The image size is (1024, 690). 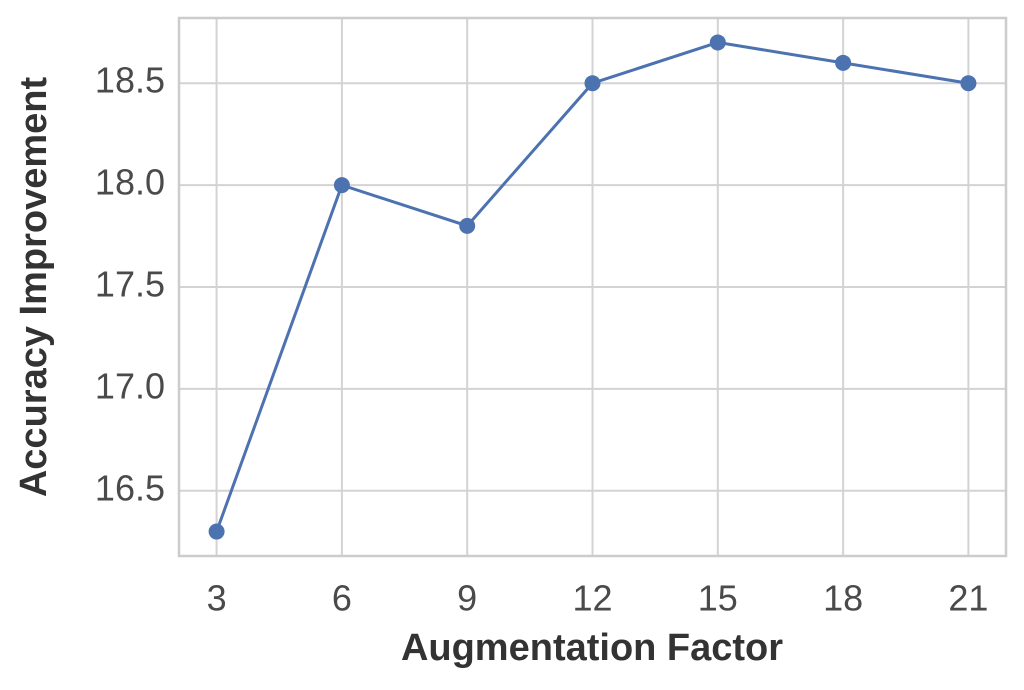 What do you see at coordinates (130, 487) in the screenshot?
I see `y-tick-label: 16.5` at bounding box center [130, 487].